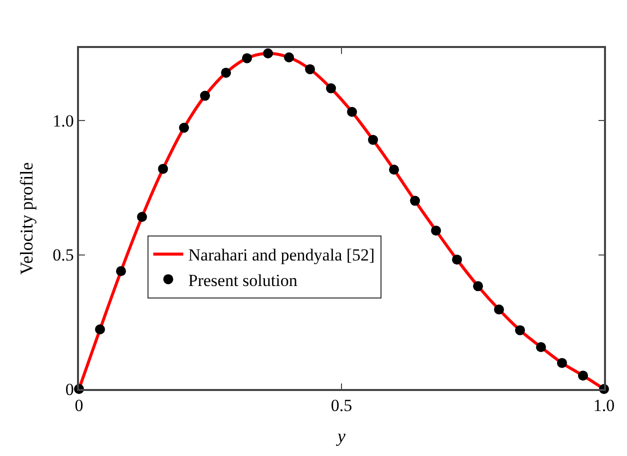  I want to click on y-tick-label: 1.0, so click(63, 120).